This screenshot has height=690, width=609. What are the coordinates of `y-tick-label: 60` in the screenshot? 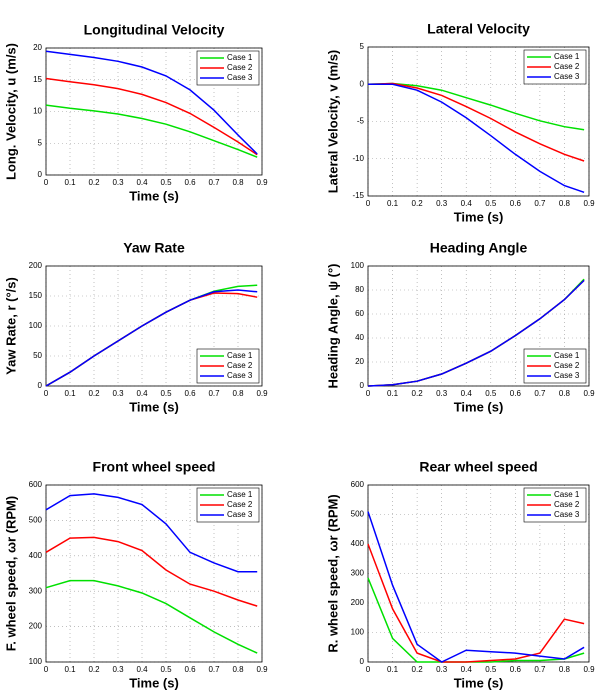 It's located at (359, 313).